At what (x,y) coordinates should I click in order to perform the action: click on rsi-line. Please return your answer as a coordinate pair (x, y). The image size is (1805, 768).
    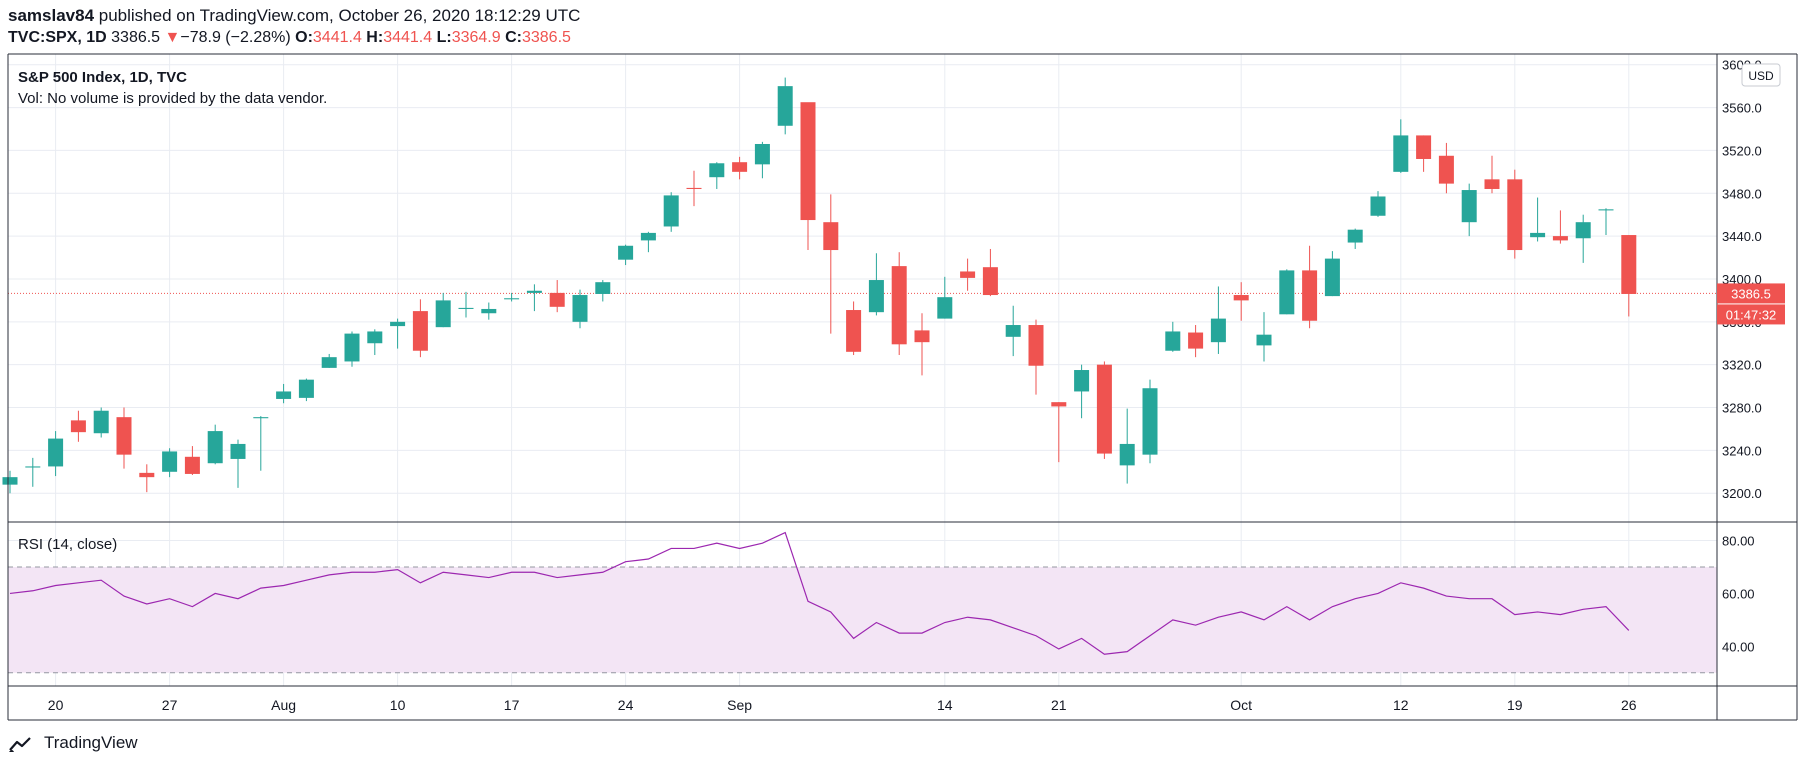
    Looking at the image, I should click on (819, 593).